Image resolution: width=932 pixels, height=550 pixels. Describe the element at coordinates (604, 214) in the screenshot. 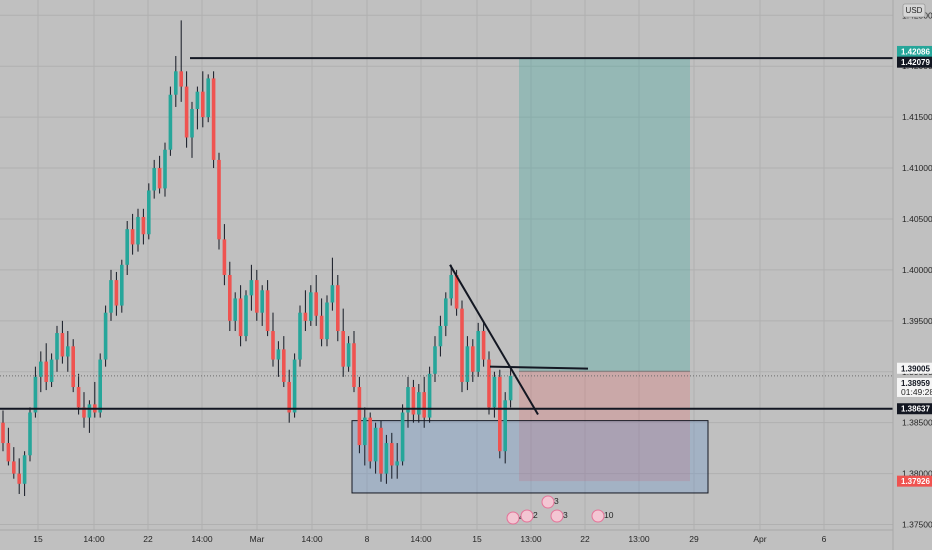

I see `take-profit-zone` at that location.